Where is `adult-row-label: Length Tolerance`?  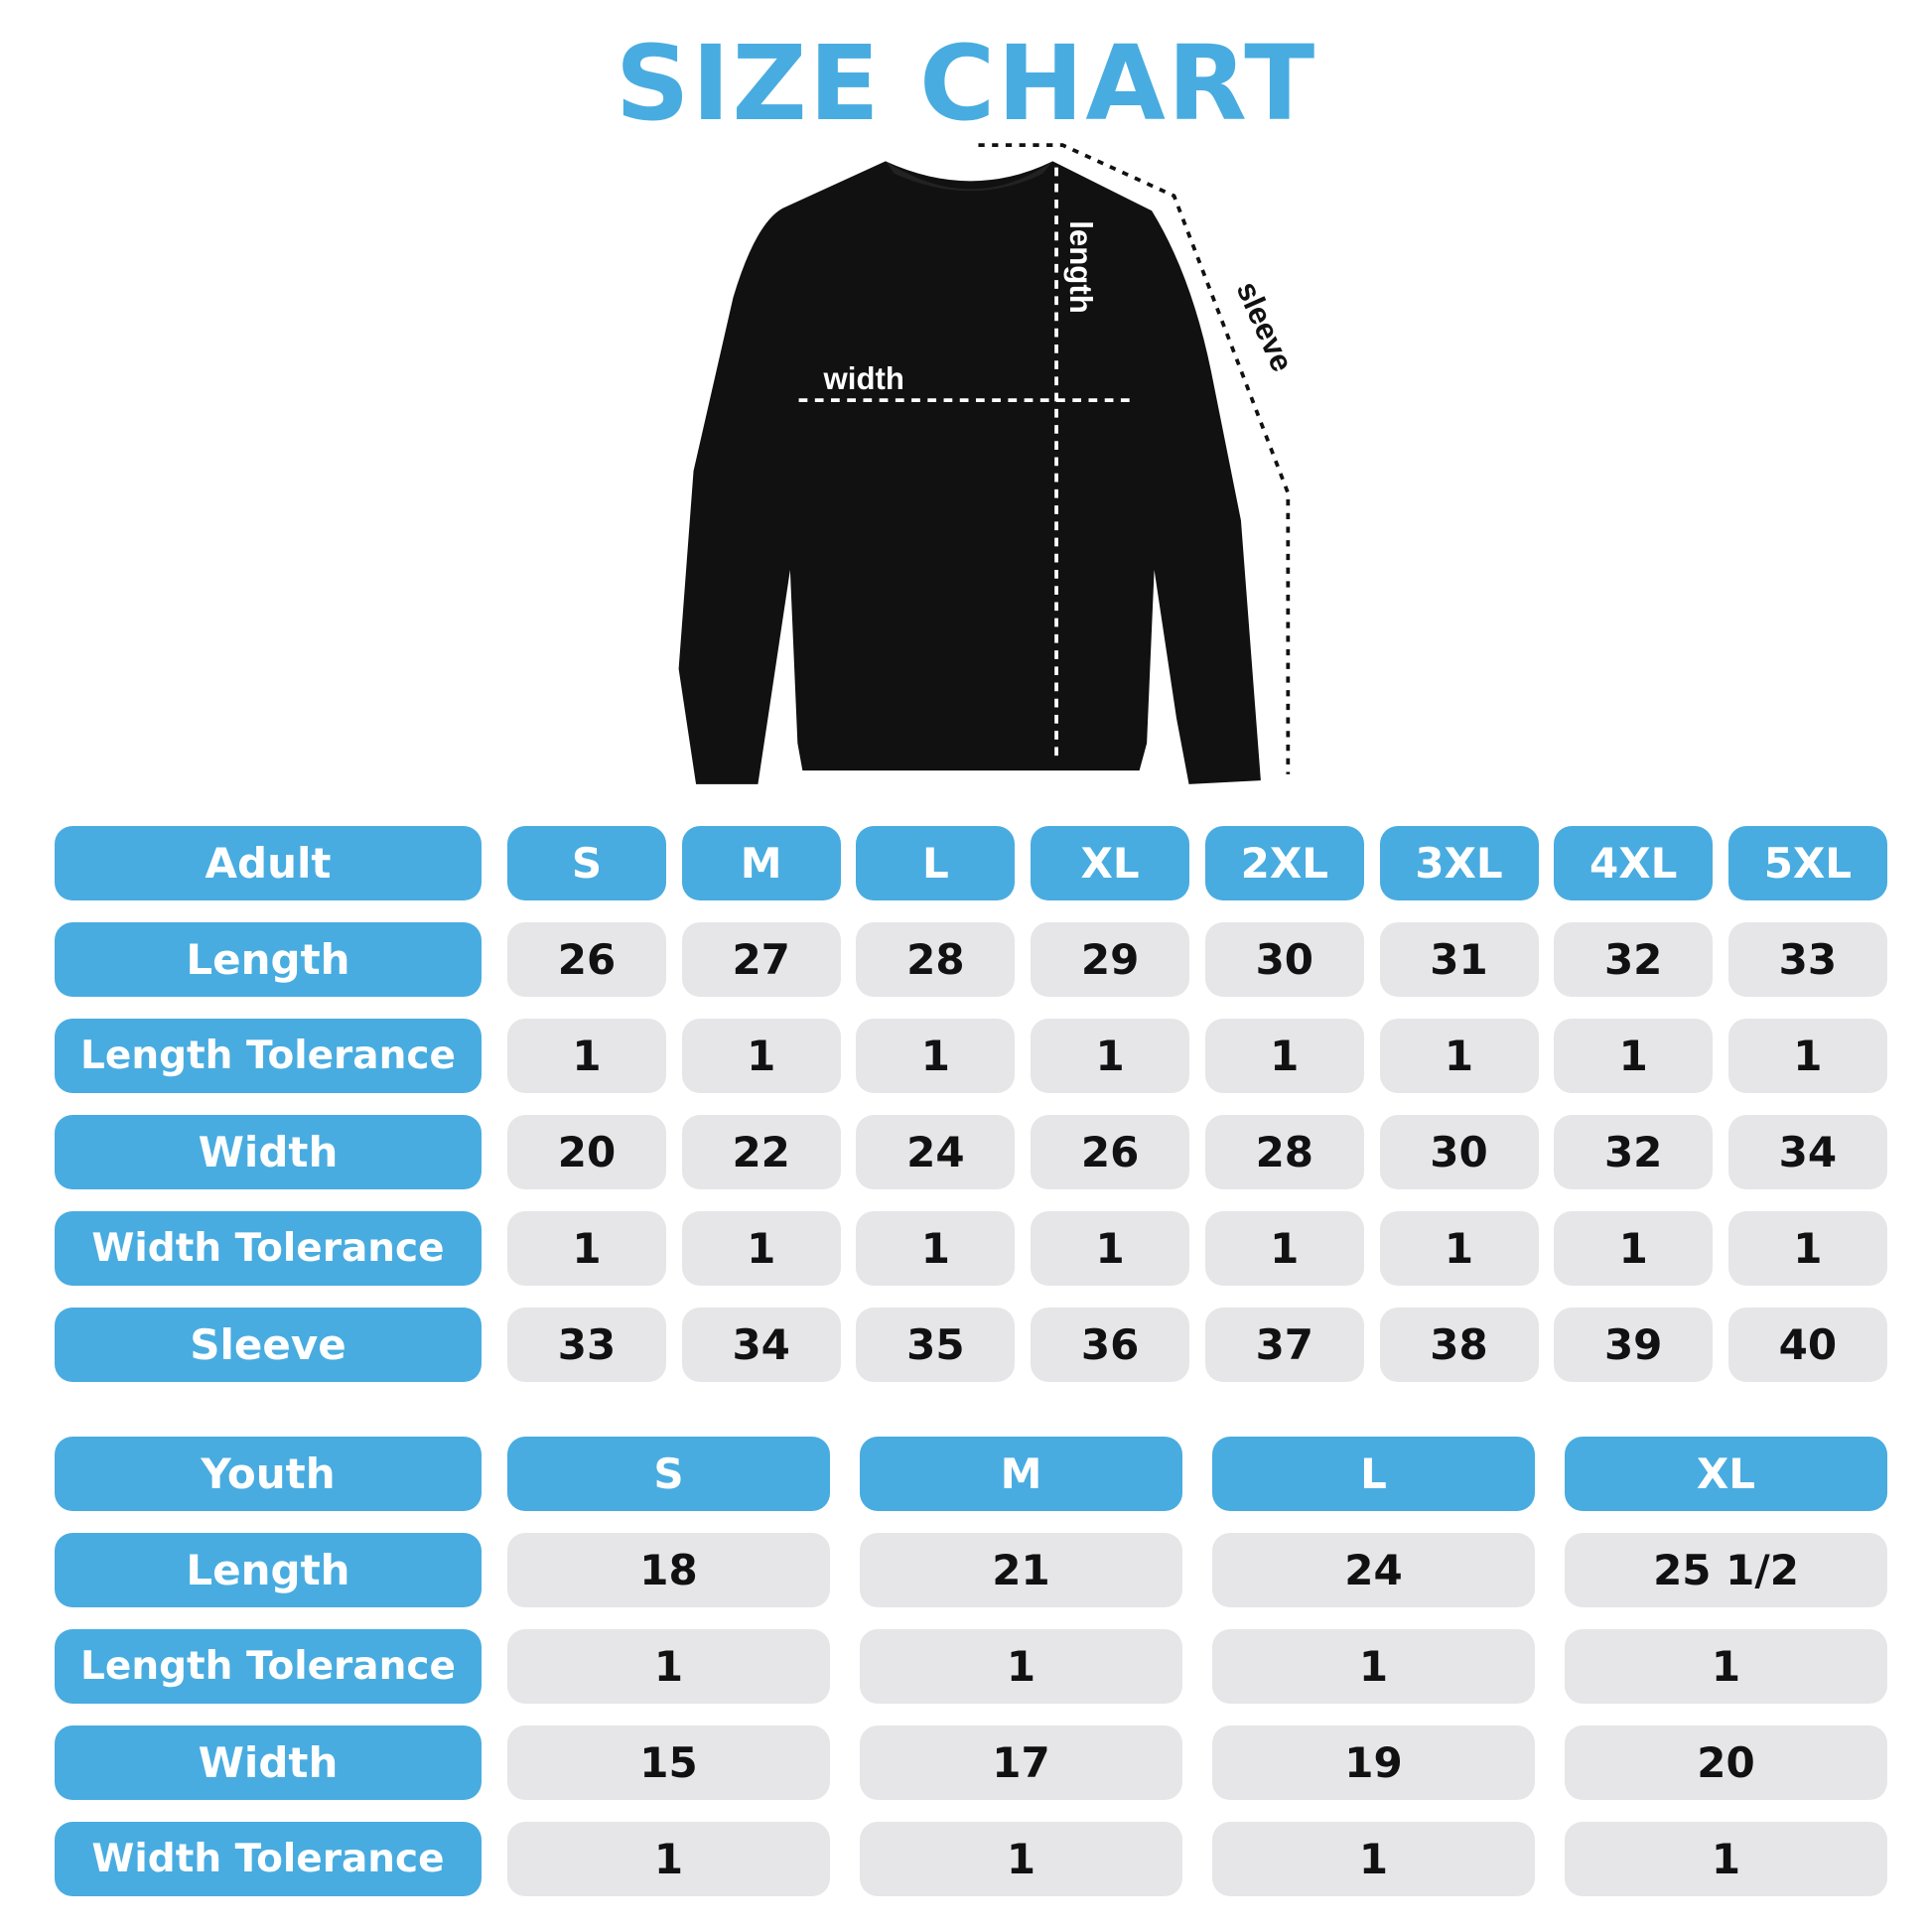
adult-row-label: Length Tolerance is located at coordinates (269, 1056).